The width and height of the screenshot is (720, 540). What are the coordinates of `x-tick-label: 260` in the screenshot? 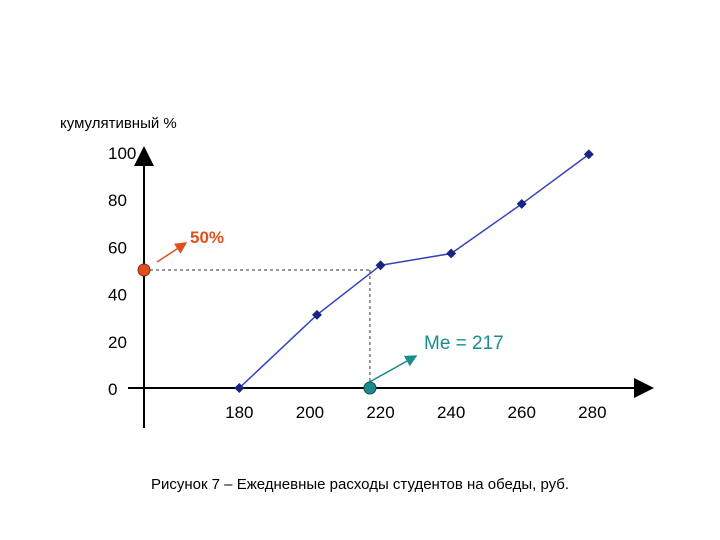 It's located at (522, 412).